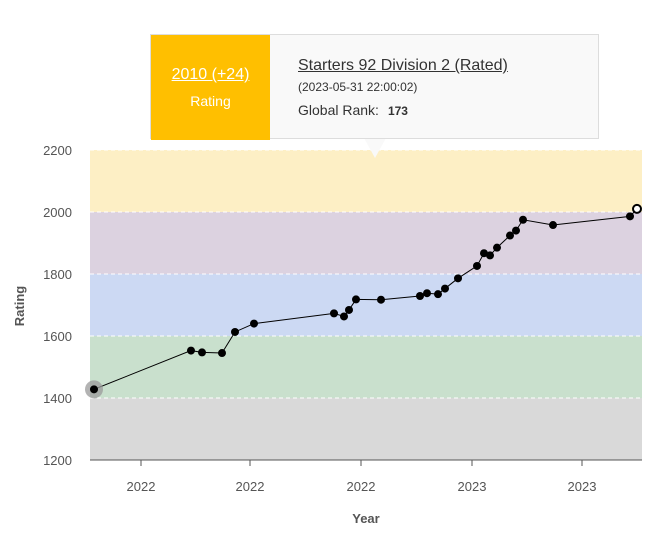  Describe the element at coordinates (362, 477) in the screenshot. I see `x-axis-ticks: 2022 2022 2022 2023 2023` at that location.